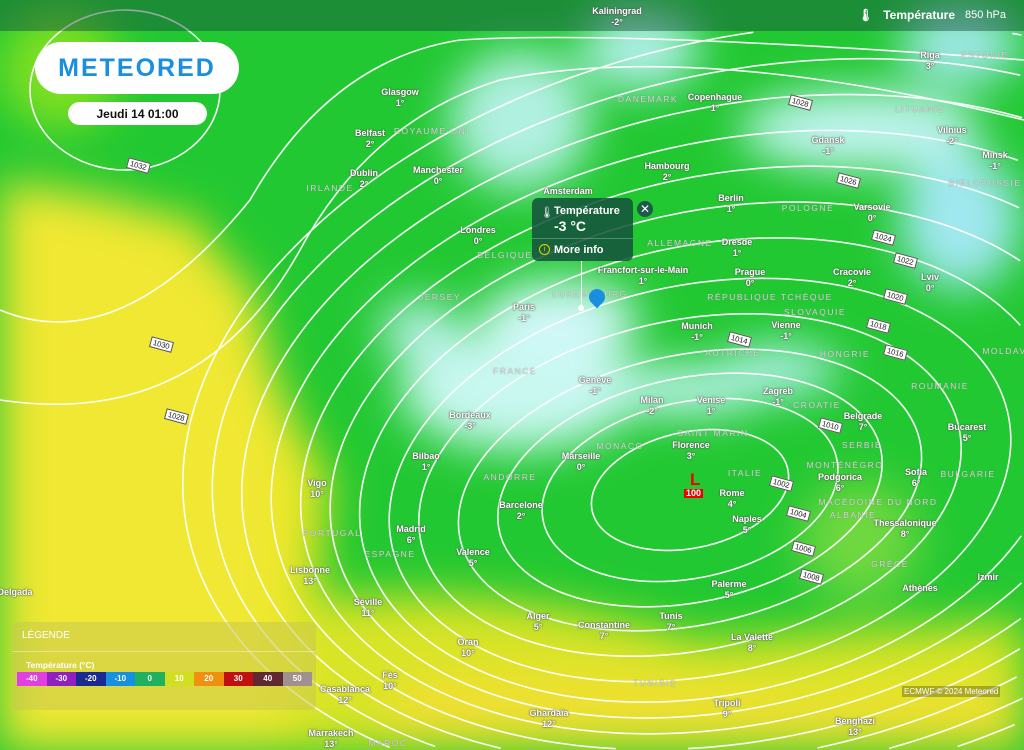 The height and width of the screenshot is (750, 1024). What do you see at coordinates (643, 270) in the screenshot?
I see `city-name: Francfort-sur-le-Main` at bounding box center [643, 270].